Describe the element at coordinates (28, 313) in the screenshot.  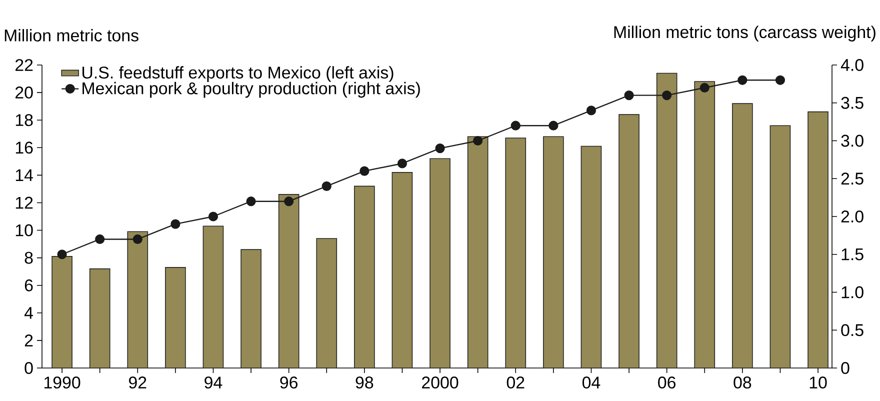
I see `y-tick-label: 4` at that location.